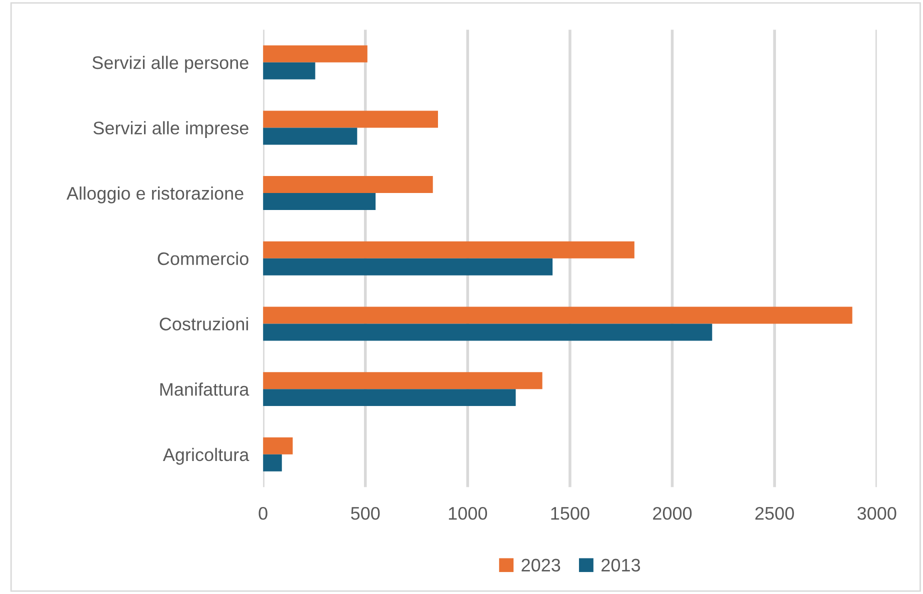 This screenshot has width=923, height=594. I want to click on y-tick-label: Servizi alle imprese, so click(170, 129).